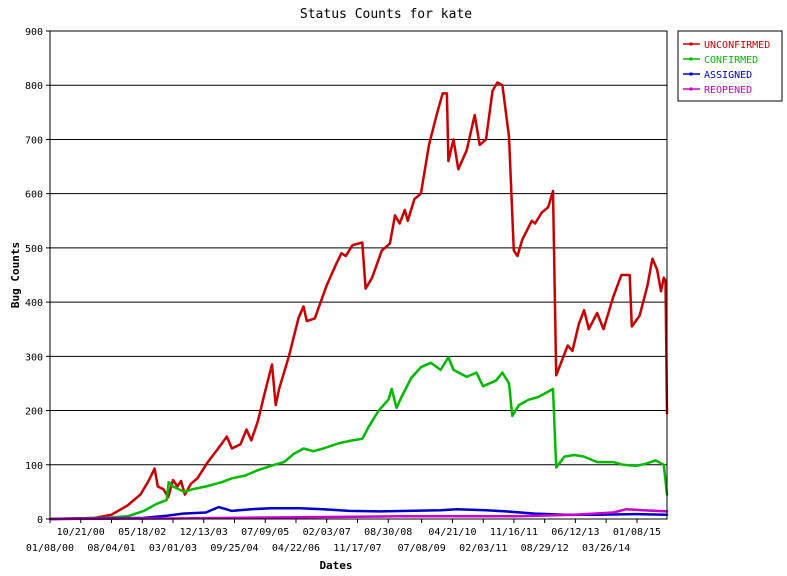 The image size is (787, 576). I want to click on x-tick-label: 08/30/08, so click(388, 532).